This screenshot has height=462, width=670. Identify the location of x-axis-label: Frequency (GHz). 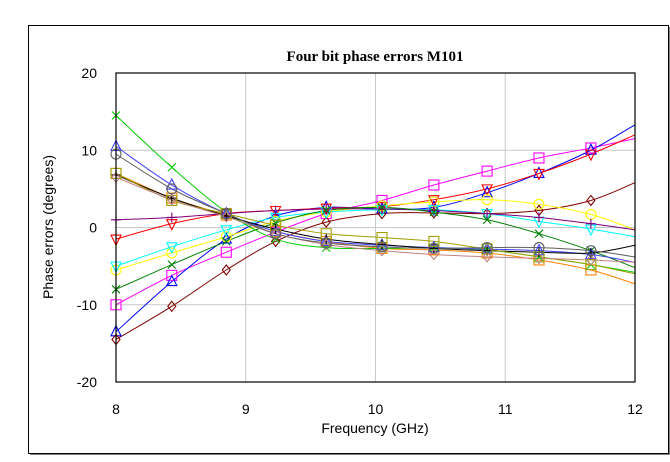
(374, 428).